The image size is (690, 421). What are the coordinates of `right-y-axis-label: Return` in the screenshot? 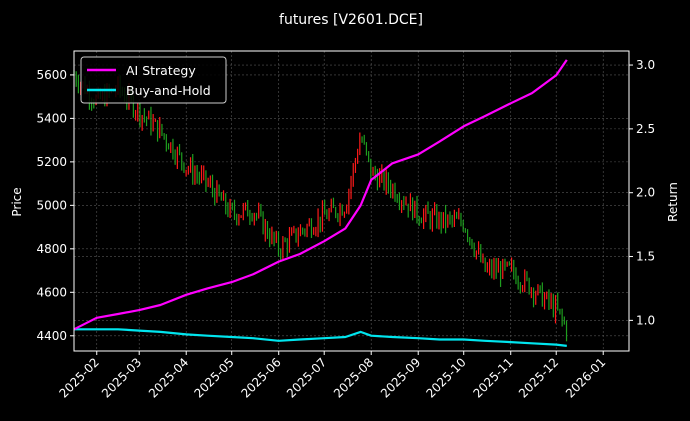 It's located at (673, 202).